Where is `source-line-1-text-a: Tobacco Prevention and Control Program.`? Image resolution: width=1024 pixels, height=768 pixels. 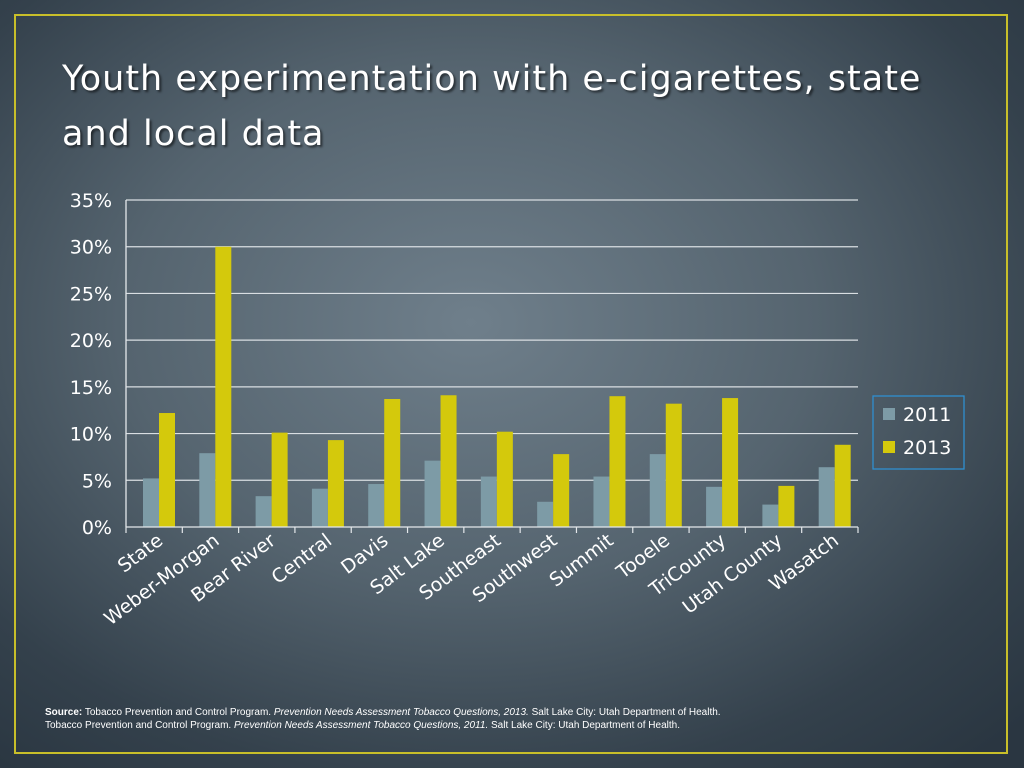
source-line-1-text-a: Tobacco Prevention and Control Program. is located at coordinates (178, 712).